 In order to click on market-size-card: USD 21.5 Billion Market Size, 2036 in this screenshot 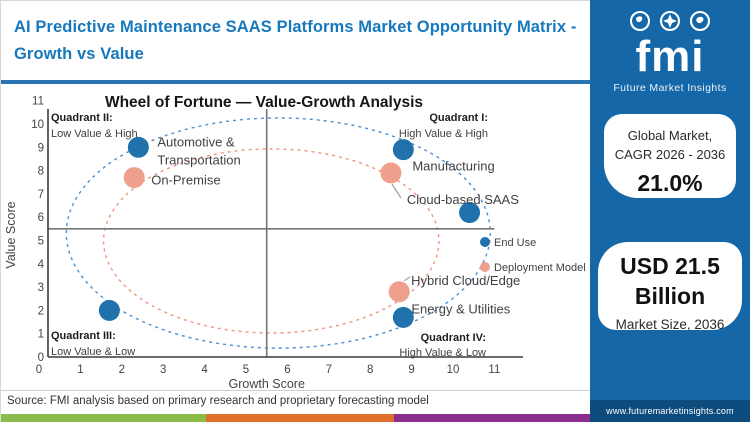, I will do `click(670, 287)`.